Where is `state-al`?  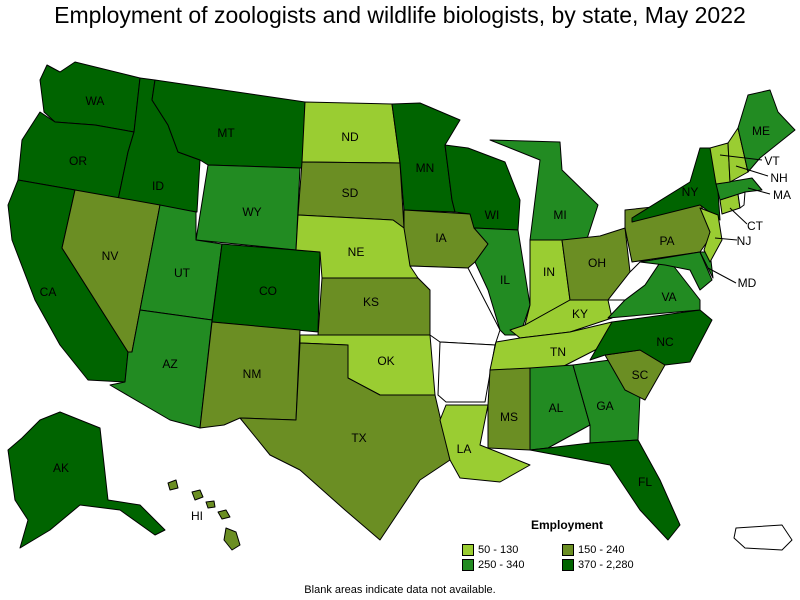
state-al is located at coordinates (560, 407).